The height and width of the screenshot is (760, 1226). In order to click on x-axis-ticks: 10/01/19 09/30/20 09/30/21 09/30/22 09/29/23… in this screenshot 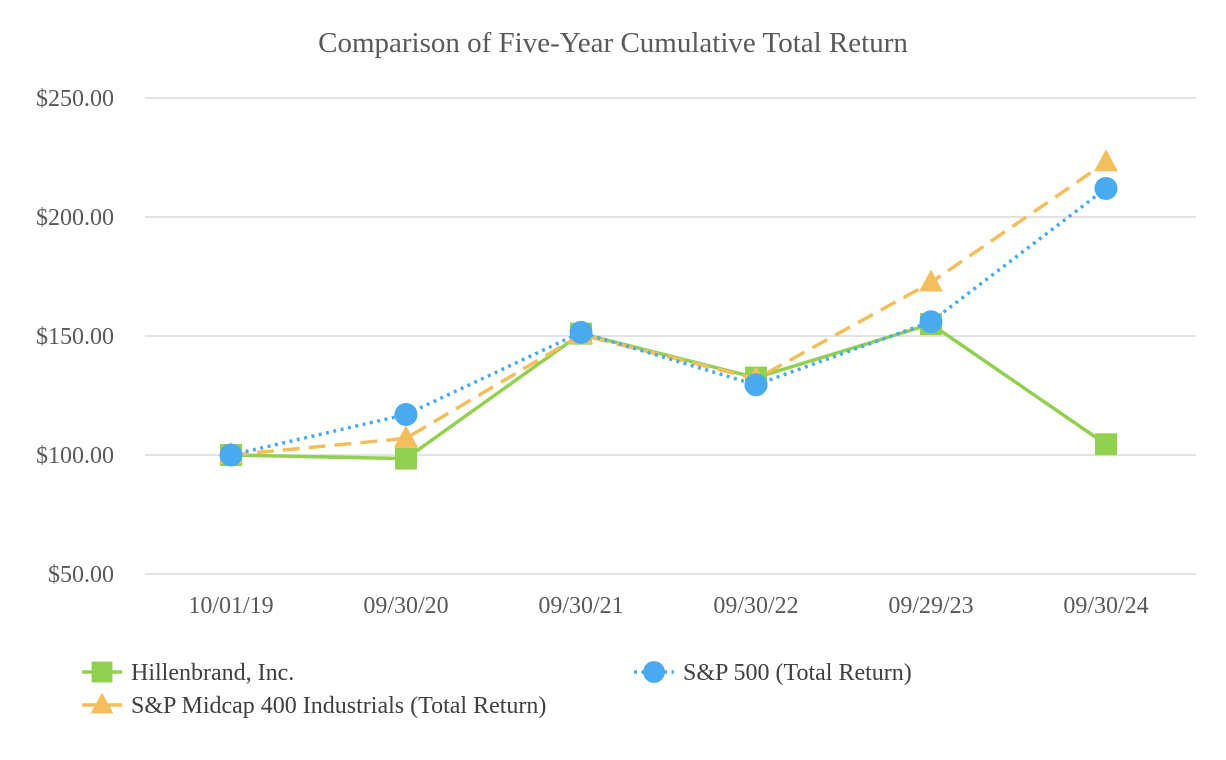, I will do `click(668, 606)`.